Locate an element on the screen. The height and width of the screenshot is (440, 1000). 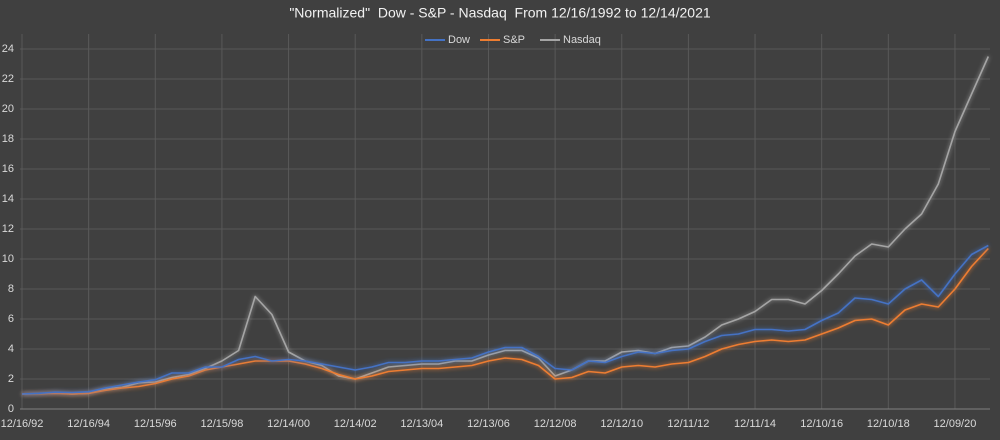
y-tick-label: 18 is located at coordinates (8, 139).